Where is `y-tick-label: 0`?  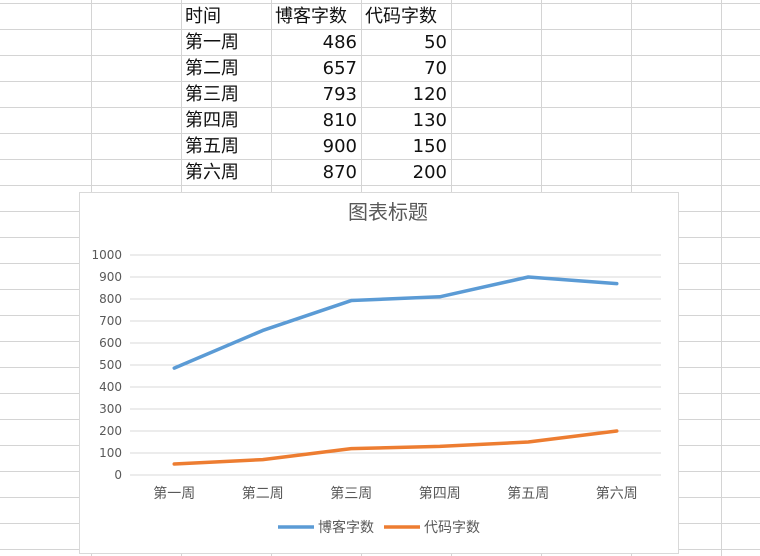
y-tick-label: 0 is located at coordinates (118, 475).